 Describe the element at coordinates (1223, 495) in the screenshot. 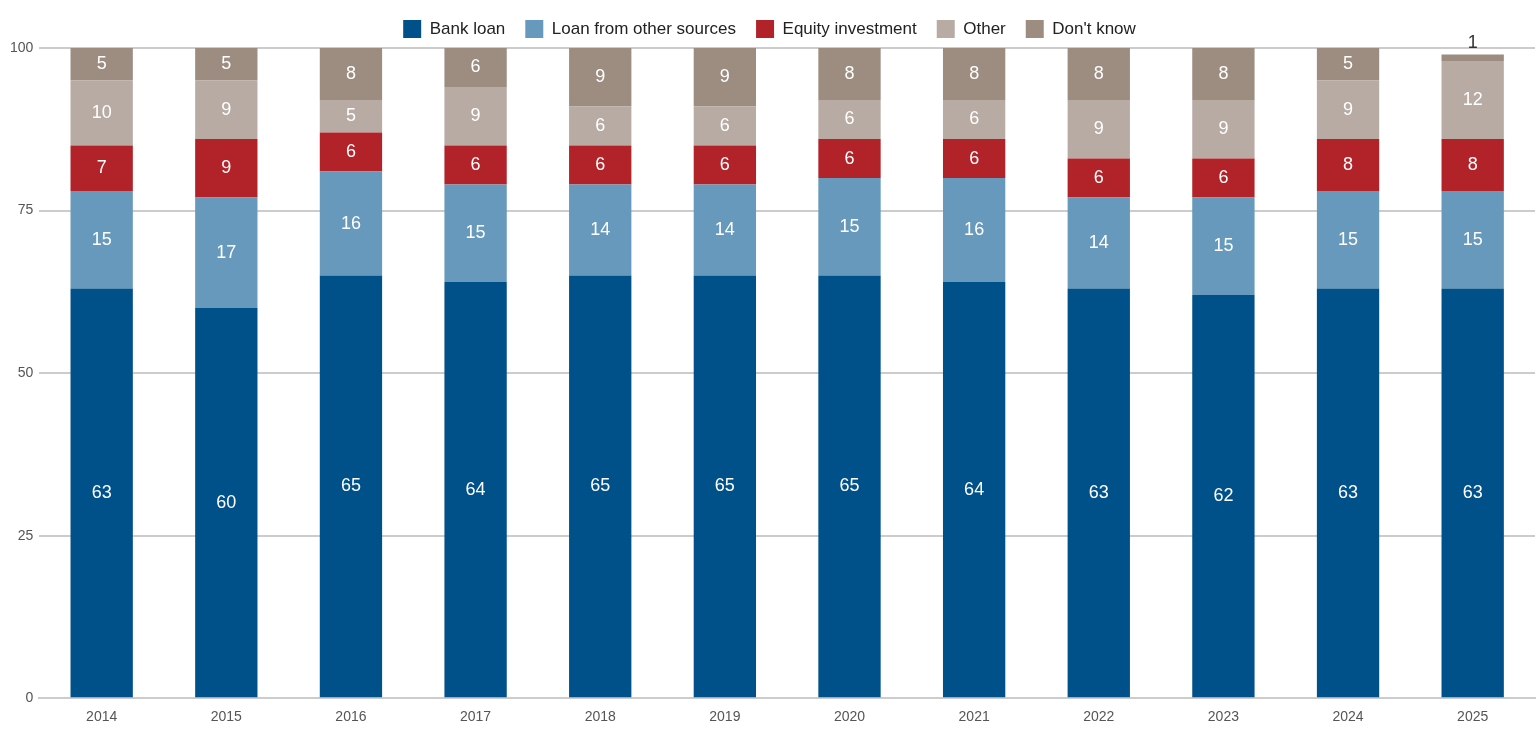

I see `data-label: 62` at that location.